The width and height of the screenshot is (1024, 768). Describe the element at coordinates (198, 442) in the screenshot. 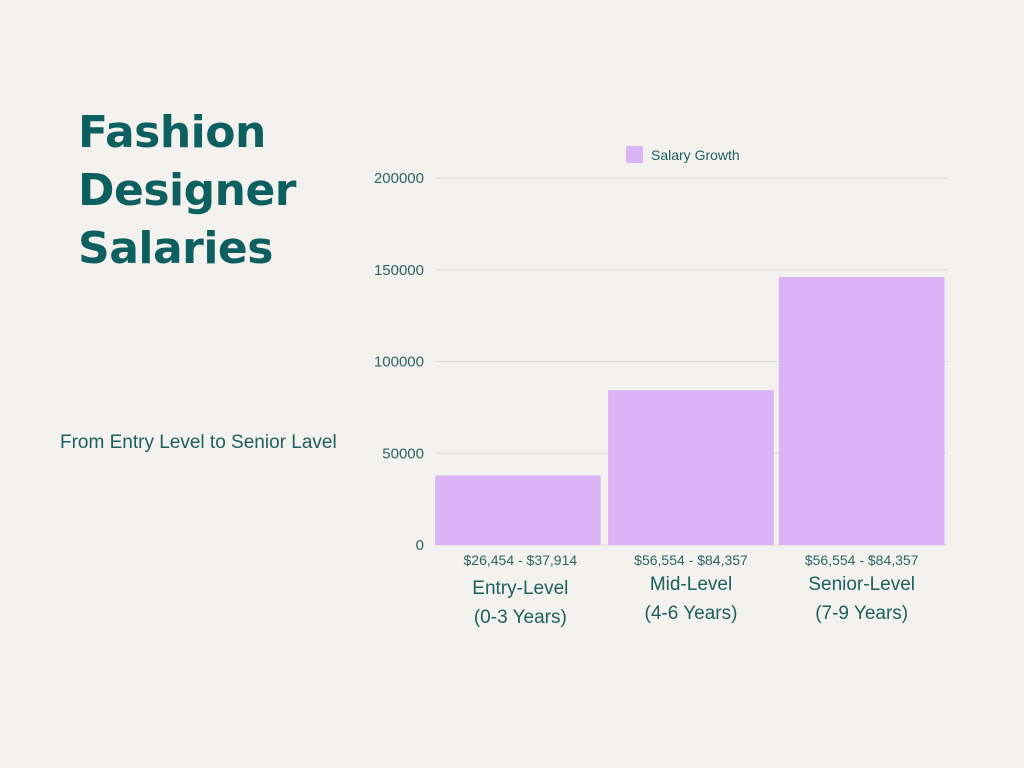

I see `chart-subtitle: From Entry Level to Senior Lavel` at that location.